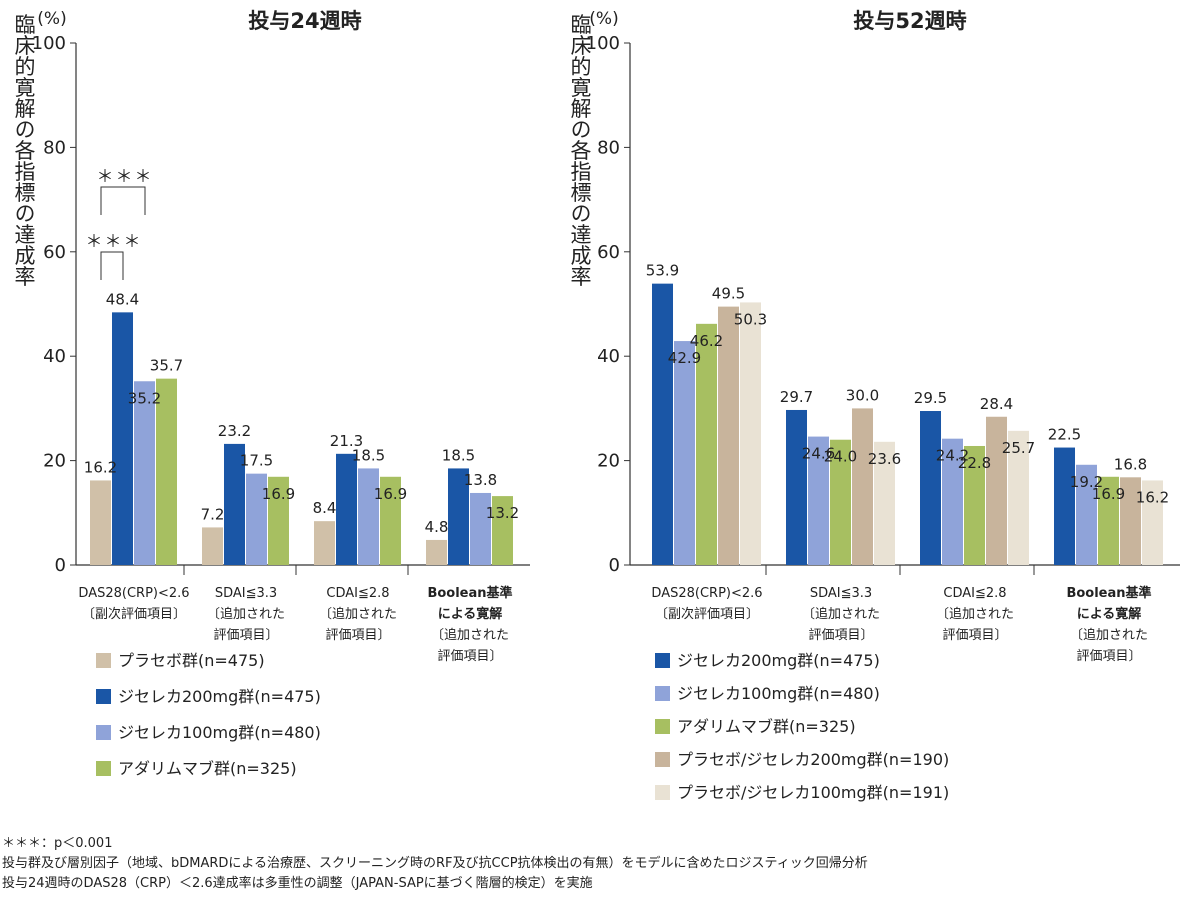 The image size is (1200, 904). I want to click on data-label: 21.3, so click(346, 441).